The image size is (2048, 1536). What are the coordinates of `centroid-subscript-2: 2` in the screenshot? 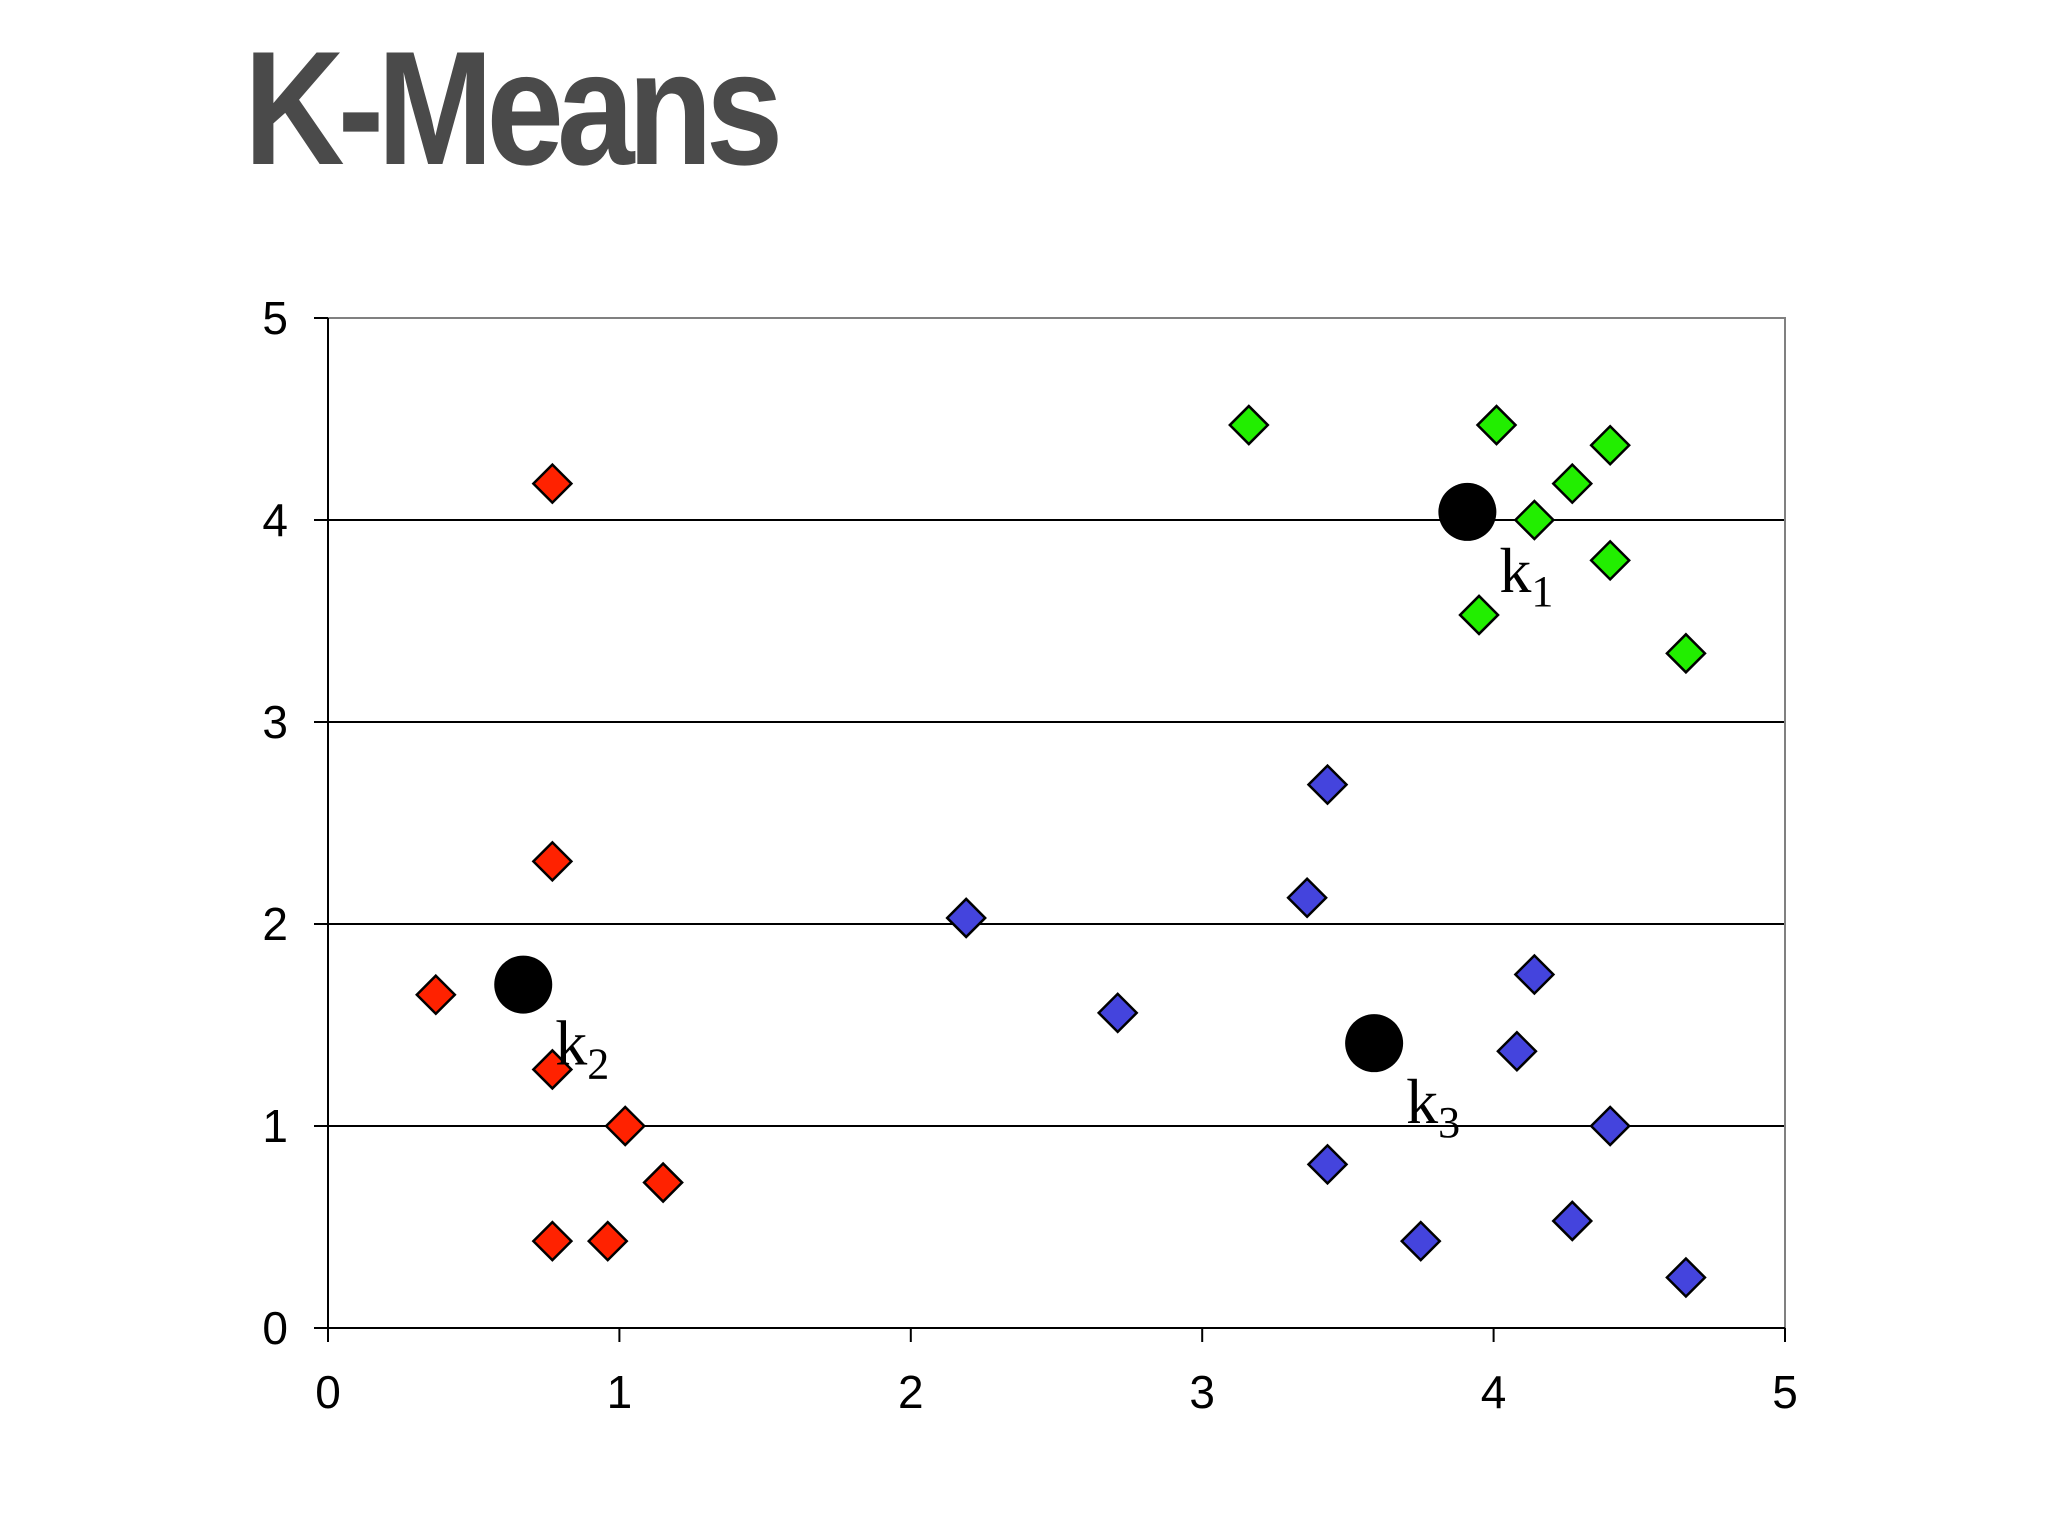 It's located at (598, 1064).